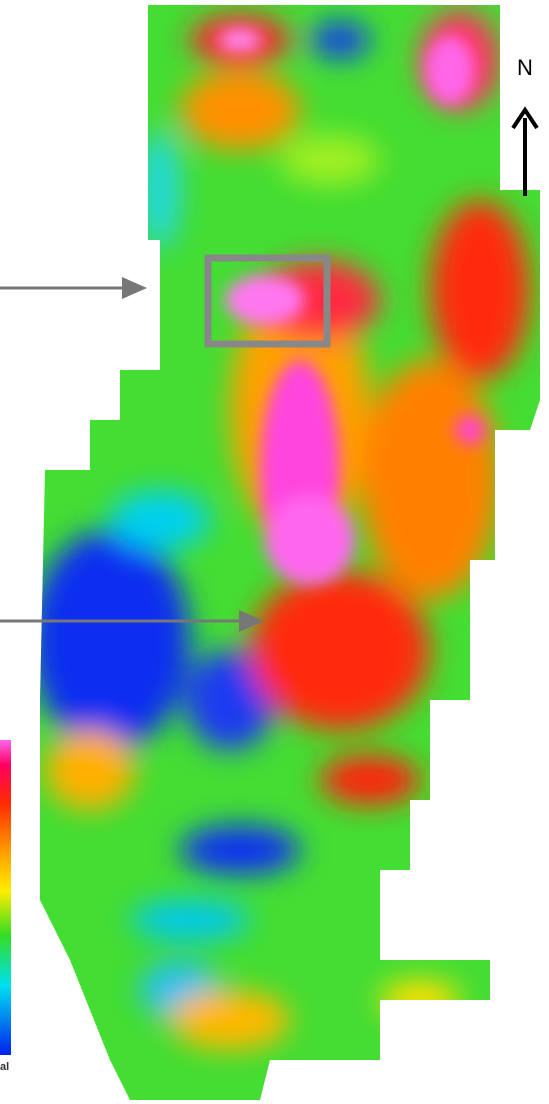 This screenshot has height=1104, width=549. Describe the element at coordinates (4, 1067) in the screenshot. I see `legend-text: al` at that location.